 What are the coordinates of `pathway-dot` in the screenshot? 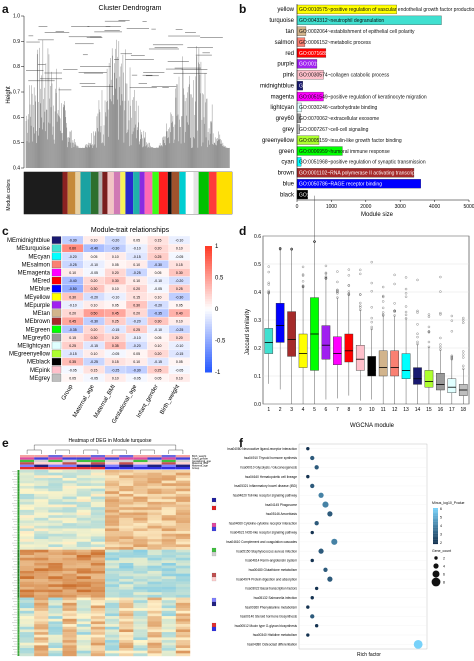 It's located at (312, 486).